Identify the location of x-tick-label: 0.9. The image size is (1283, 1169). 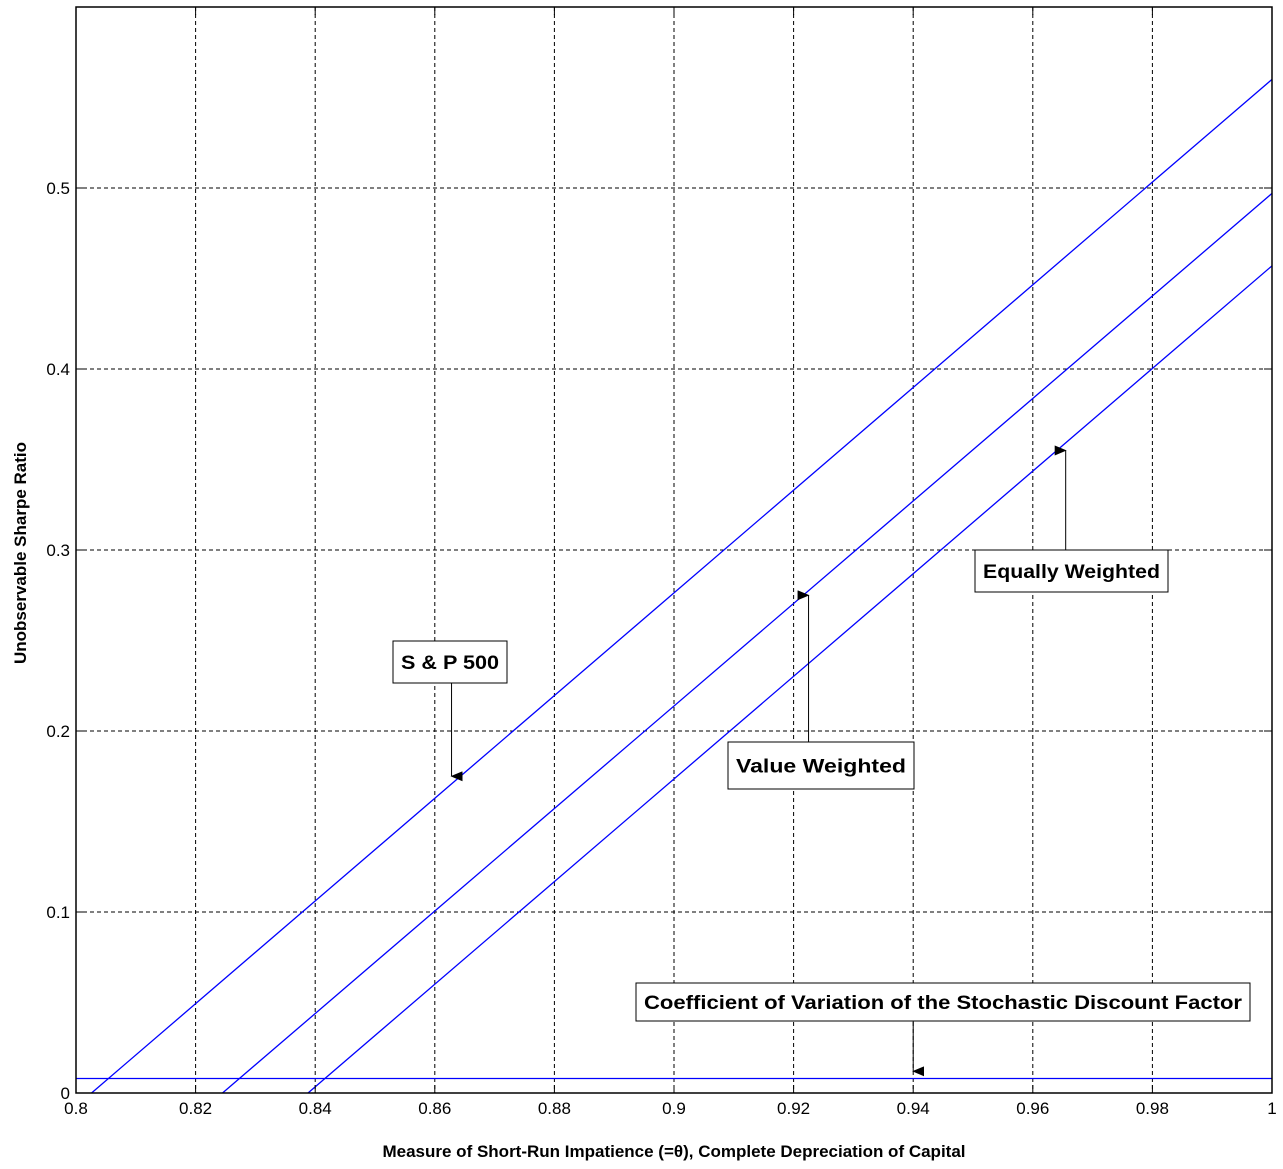
(674, 1108).